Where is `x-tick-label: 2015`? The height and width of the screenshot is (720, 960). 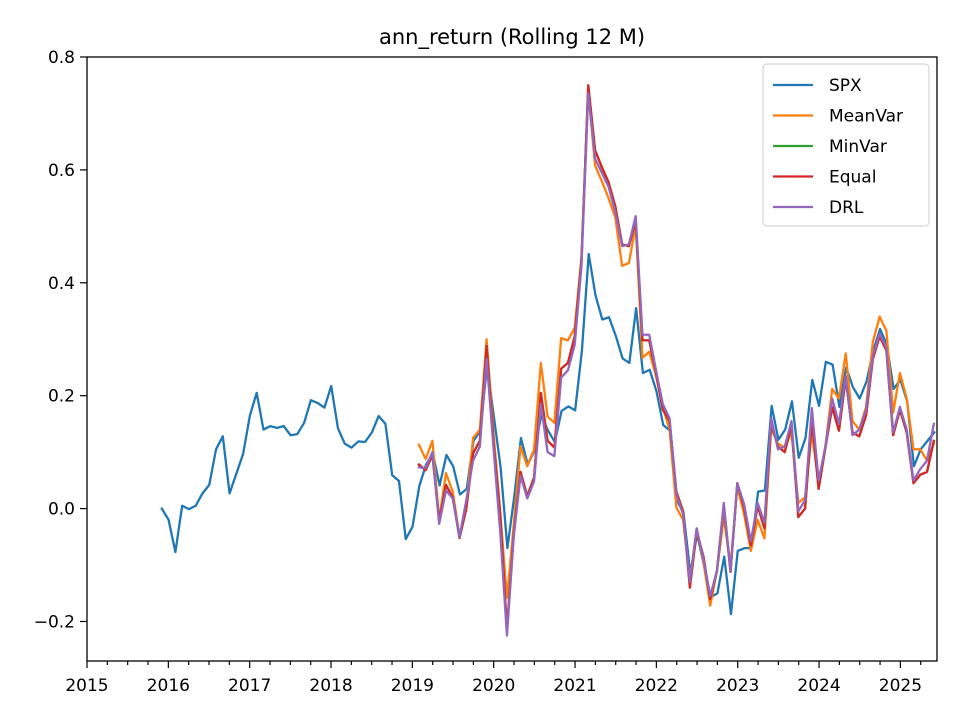 x-tick-label: 2015 is located at coordinates (86, 686).